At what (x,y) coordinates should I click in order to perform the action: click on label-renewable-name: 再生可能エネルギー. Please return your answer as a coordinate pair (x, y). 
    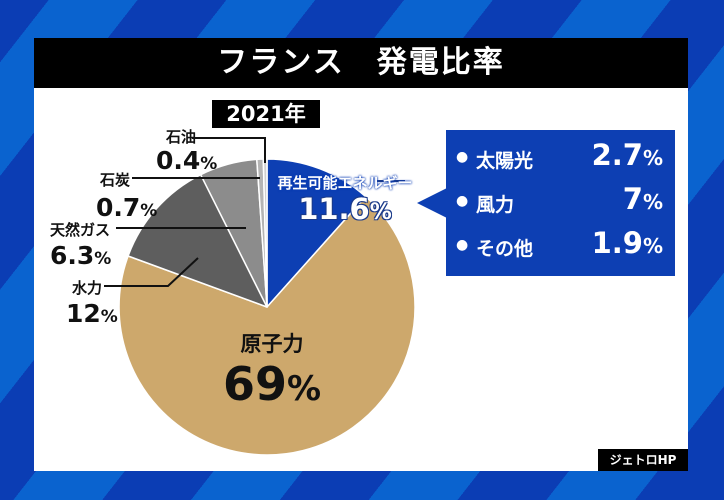
    Looking at the image, I should click on (345, 183).